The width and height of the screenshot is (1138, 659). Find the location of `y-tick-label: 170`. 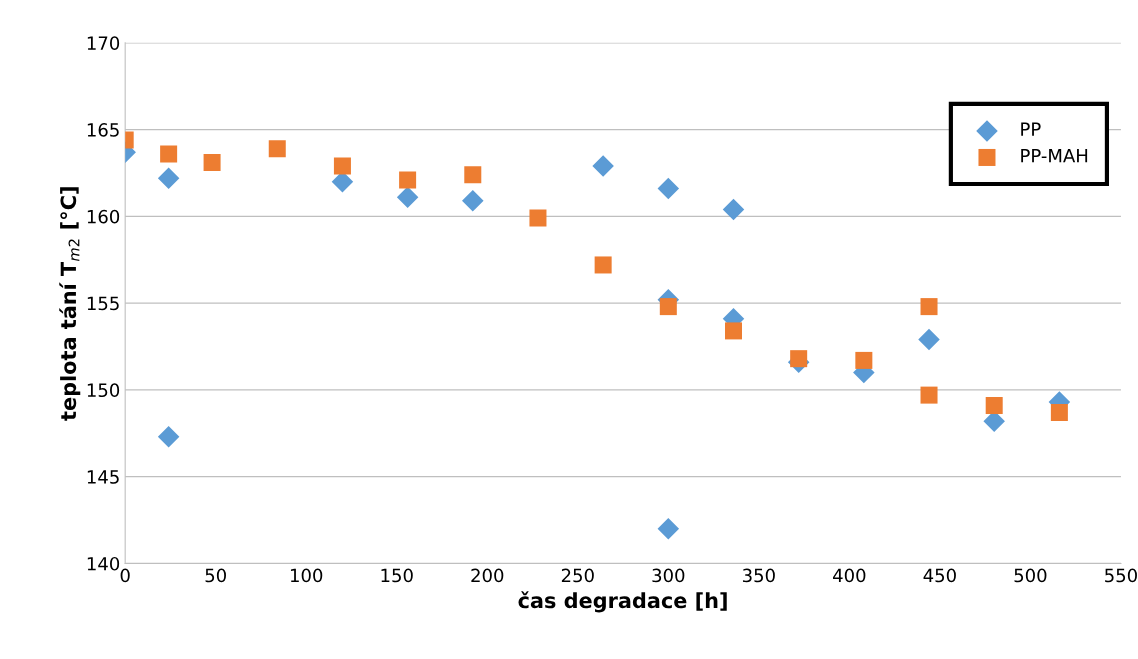

y-tick-label: 170 is located at coordinates (103, 43).